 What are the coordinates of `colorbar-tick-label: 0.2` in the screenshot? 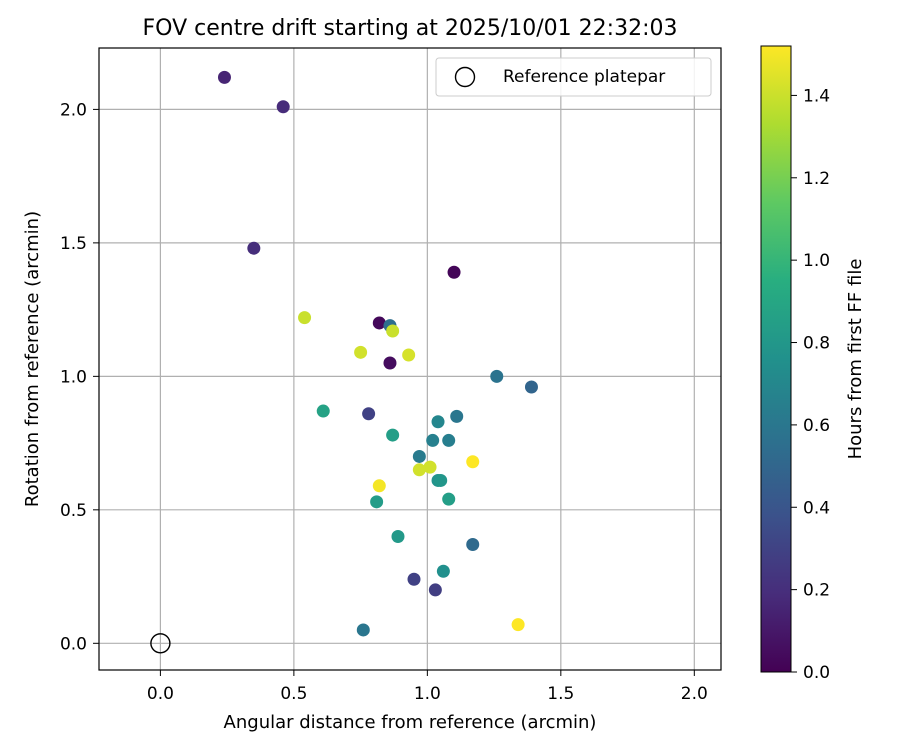 It's located at (816, 591).